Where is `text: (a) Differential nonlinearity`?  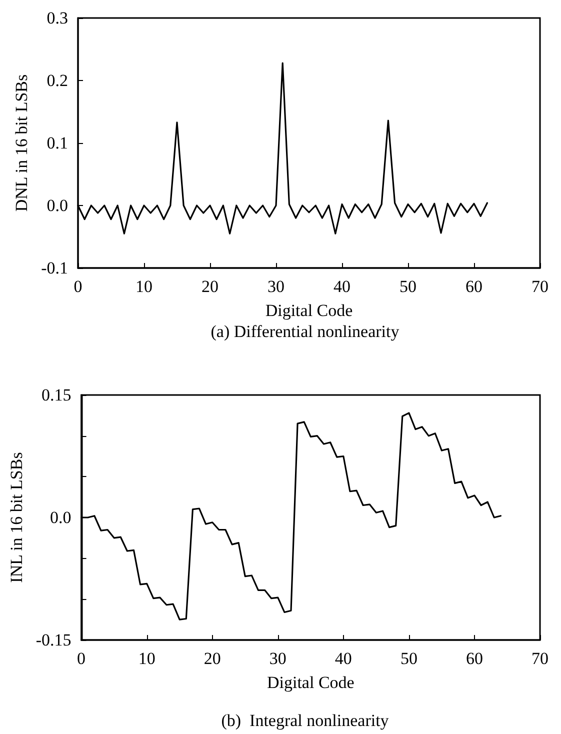
text: (a) Differential nonlinearity is located at coordinates (305, 331).